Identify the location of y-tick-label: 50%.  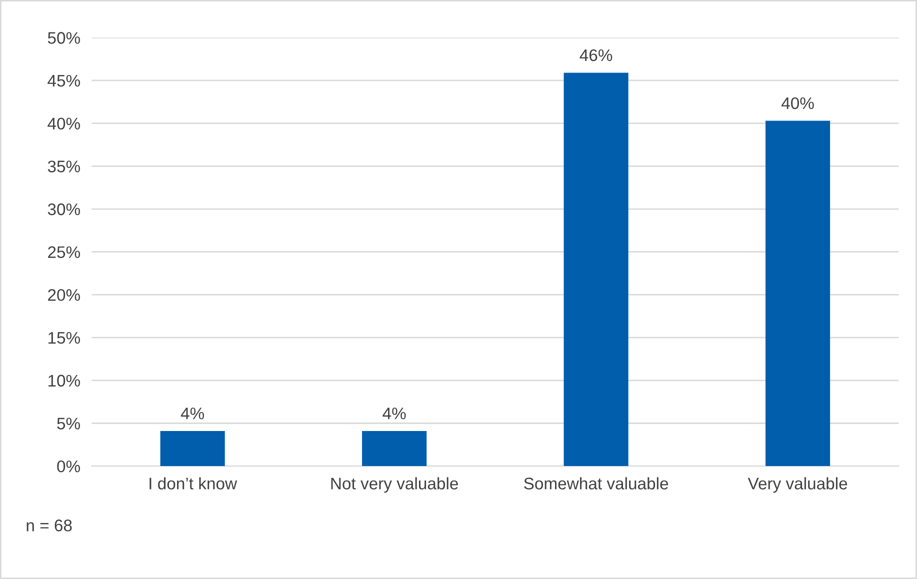
(64, 38).